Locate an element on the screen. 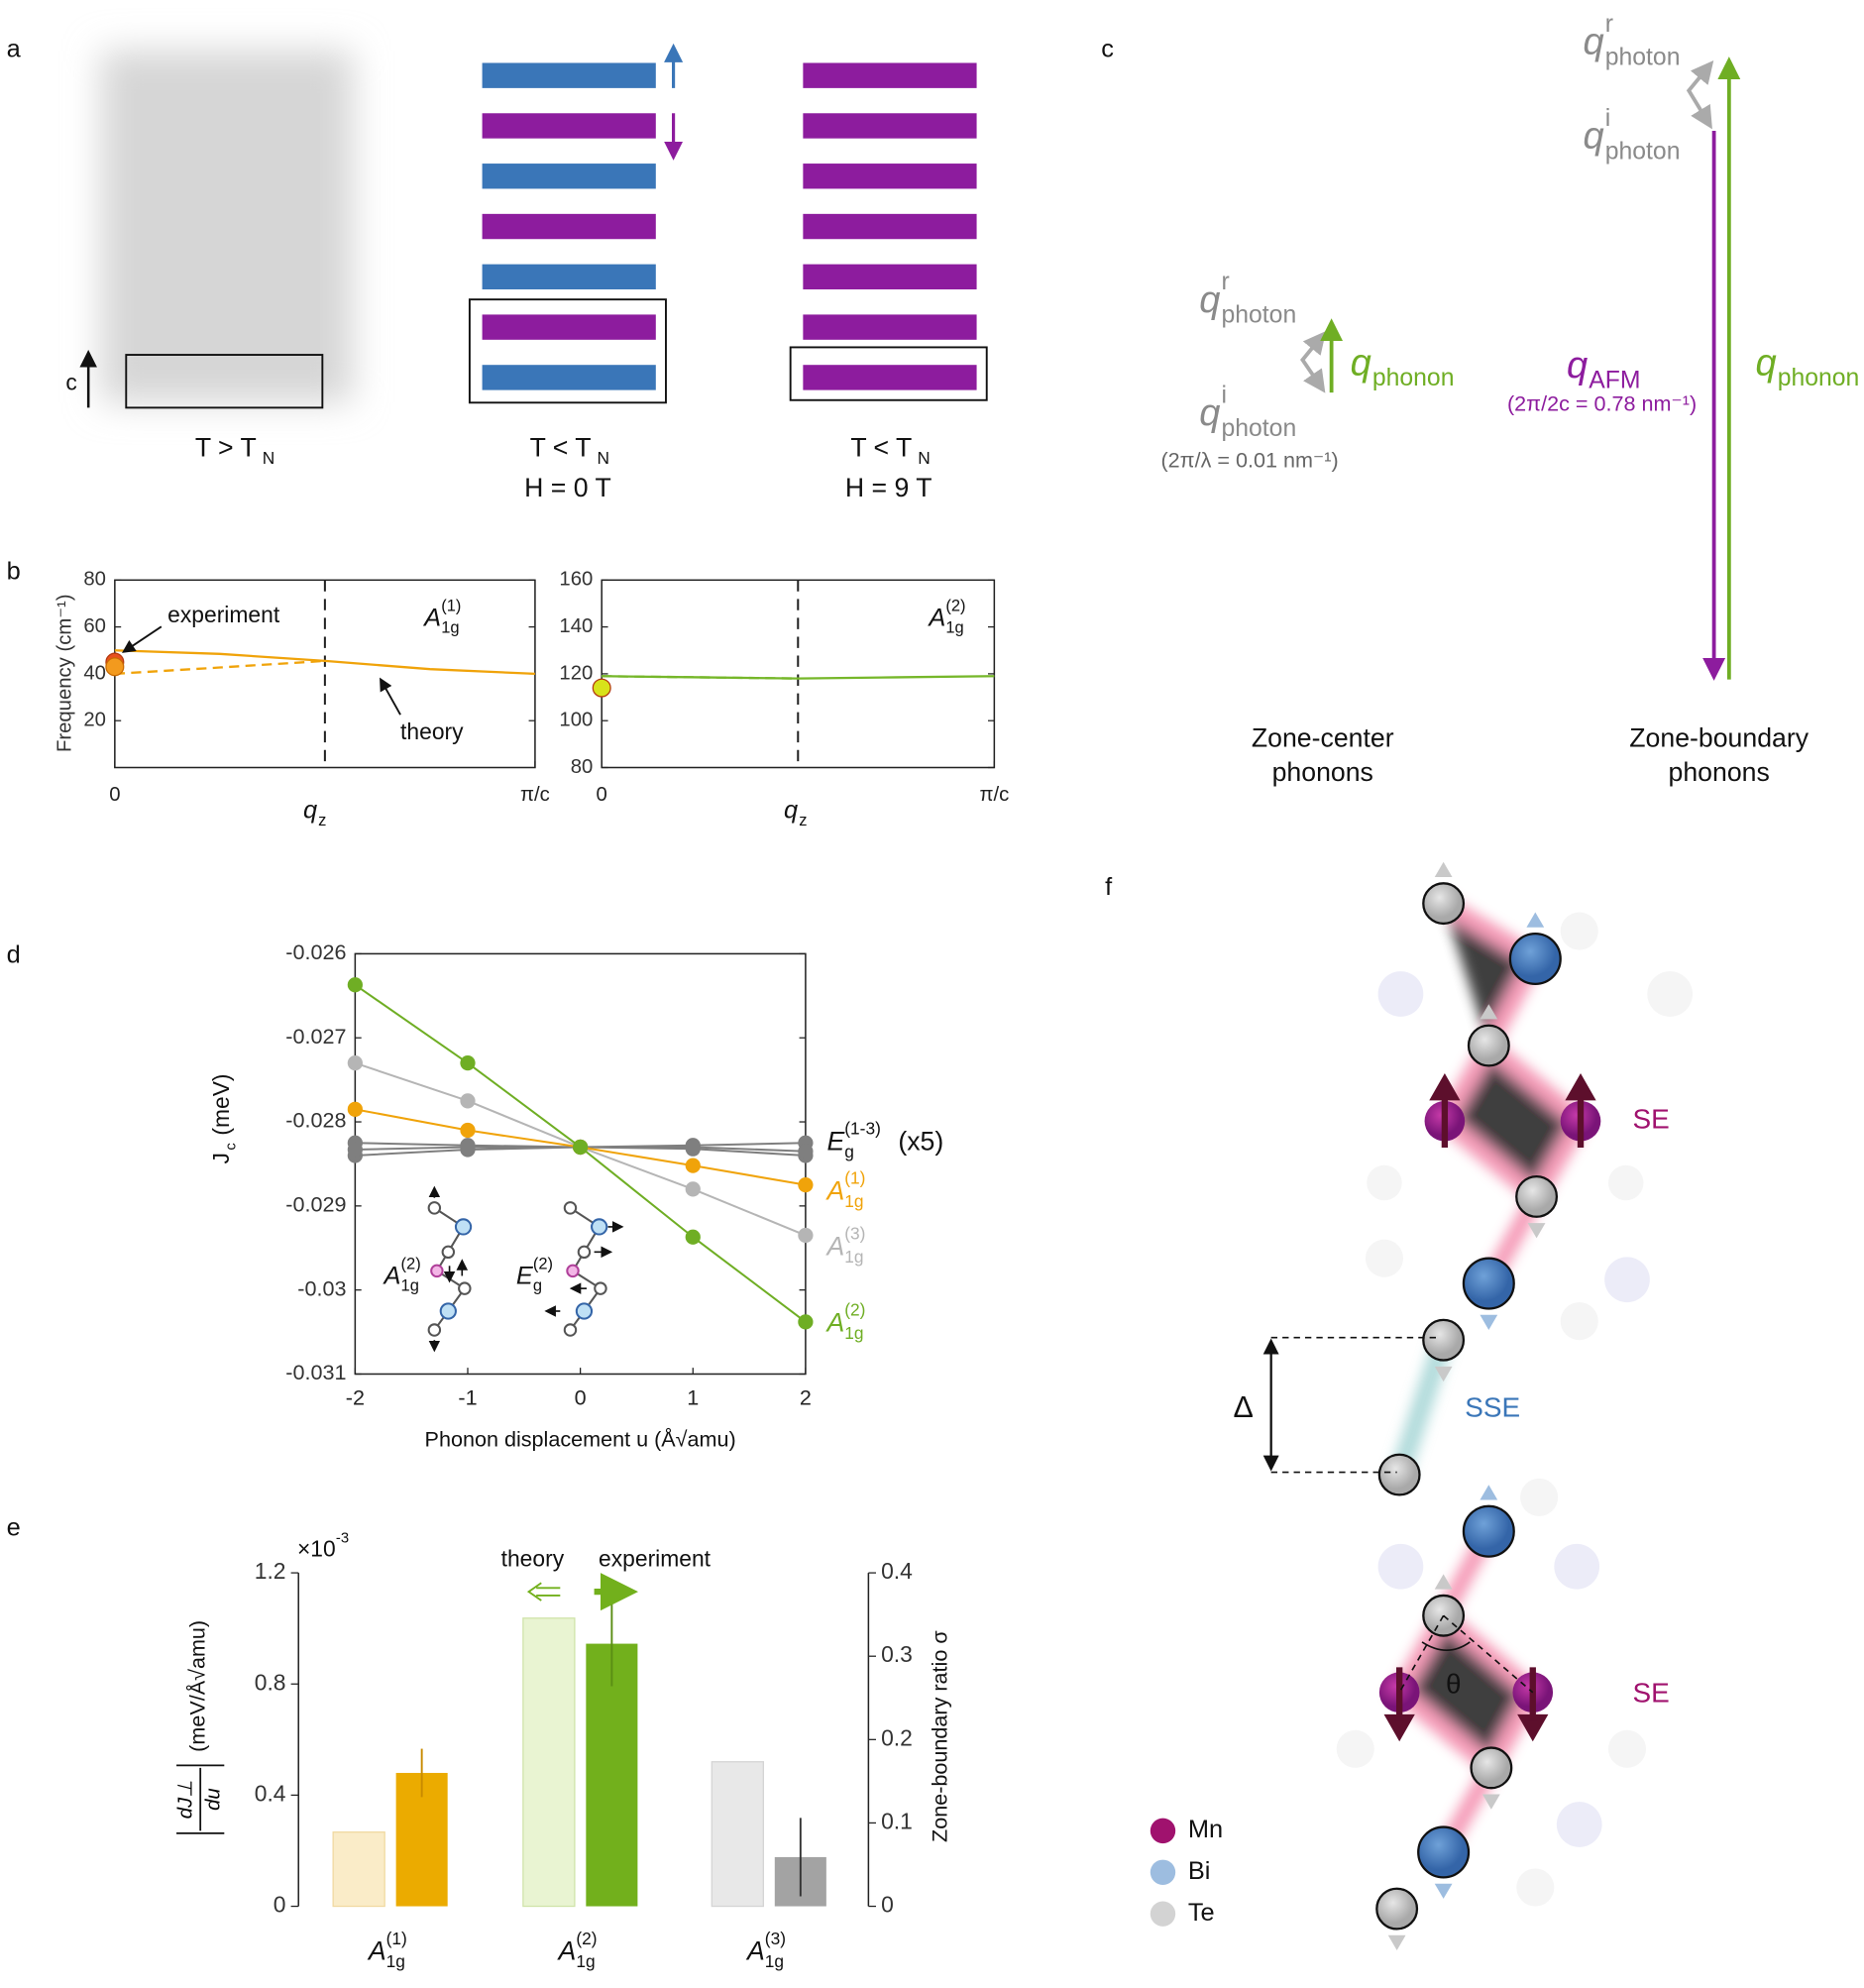 The width and height of the screenshot is (1864, 1988). gap-guides is located at coordinates (1402, 1515).